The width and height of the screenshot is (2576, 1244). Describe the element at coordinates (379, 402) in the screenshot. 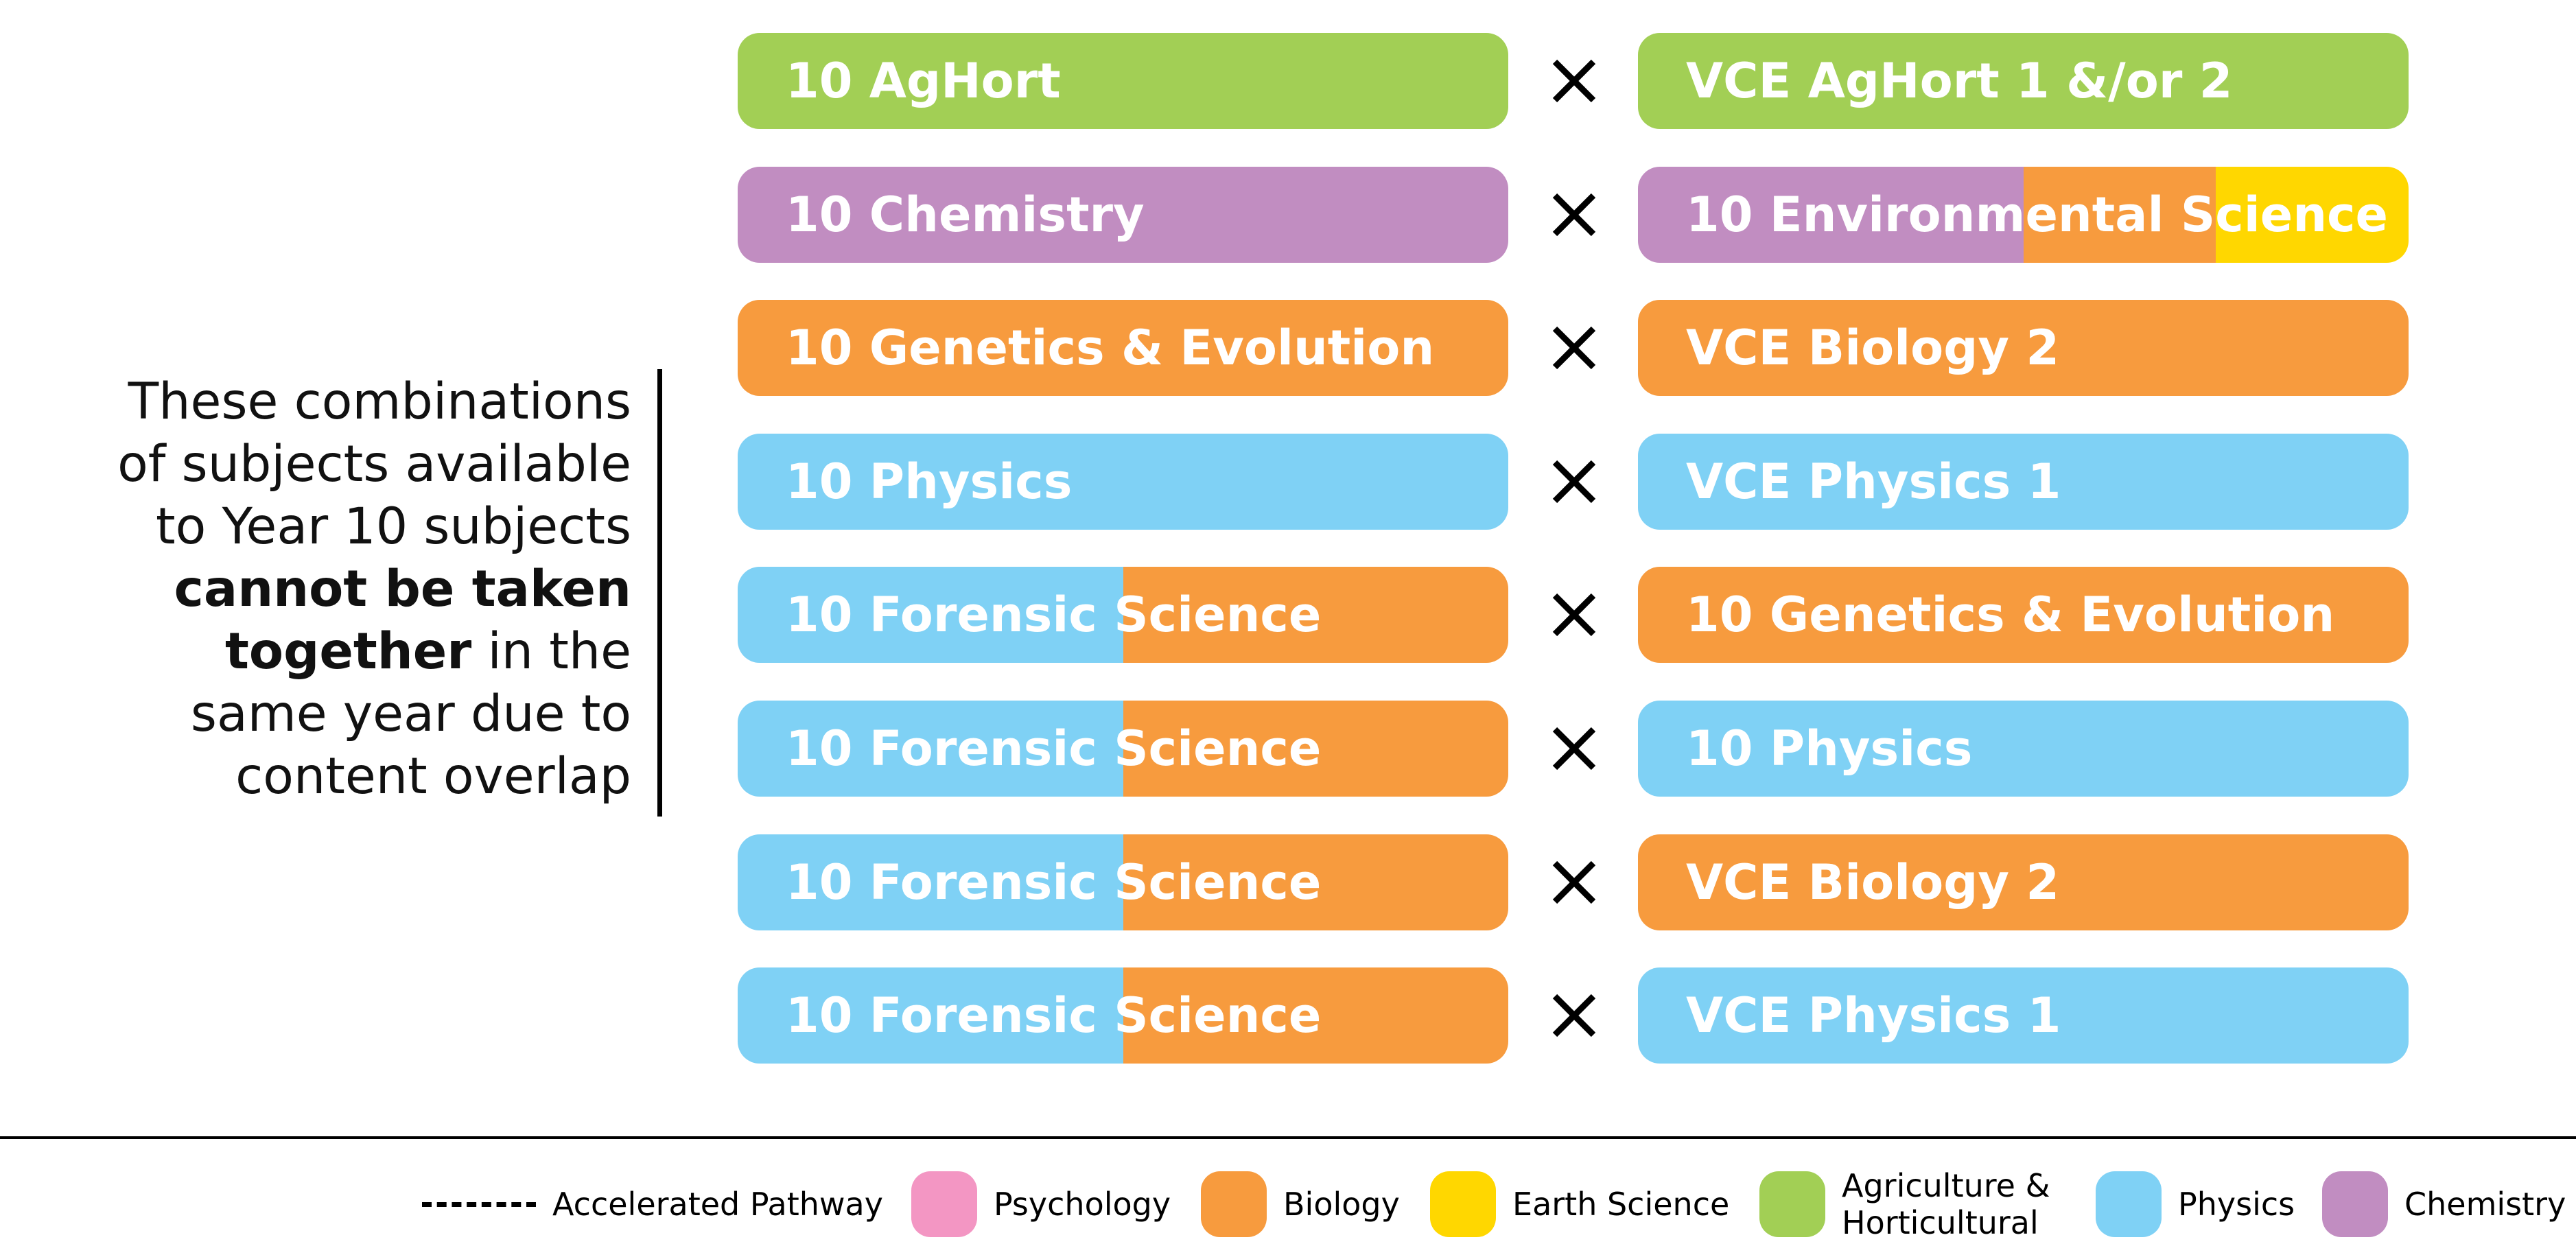

I see `note-line: These combinations` at that location.